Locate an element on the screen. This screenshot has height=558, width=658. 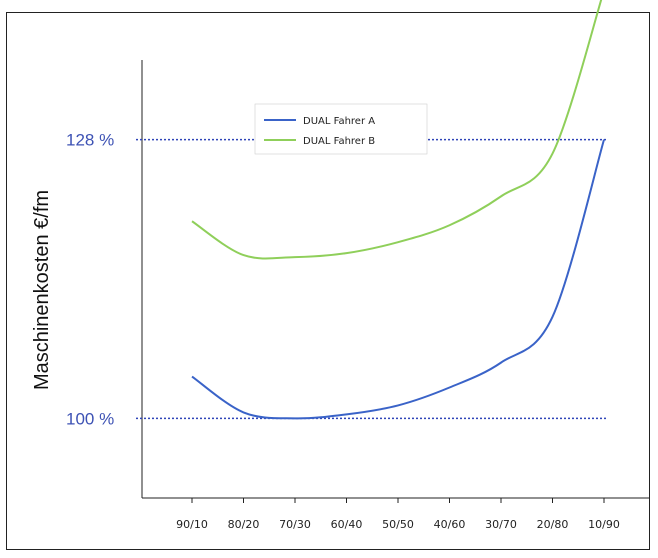
legend-box is located at coordinates (341, 129).